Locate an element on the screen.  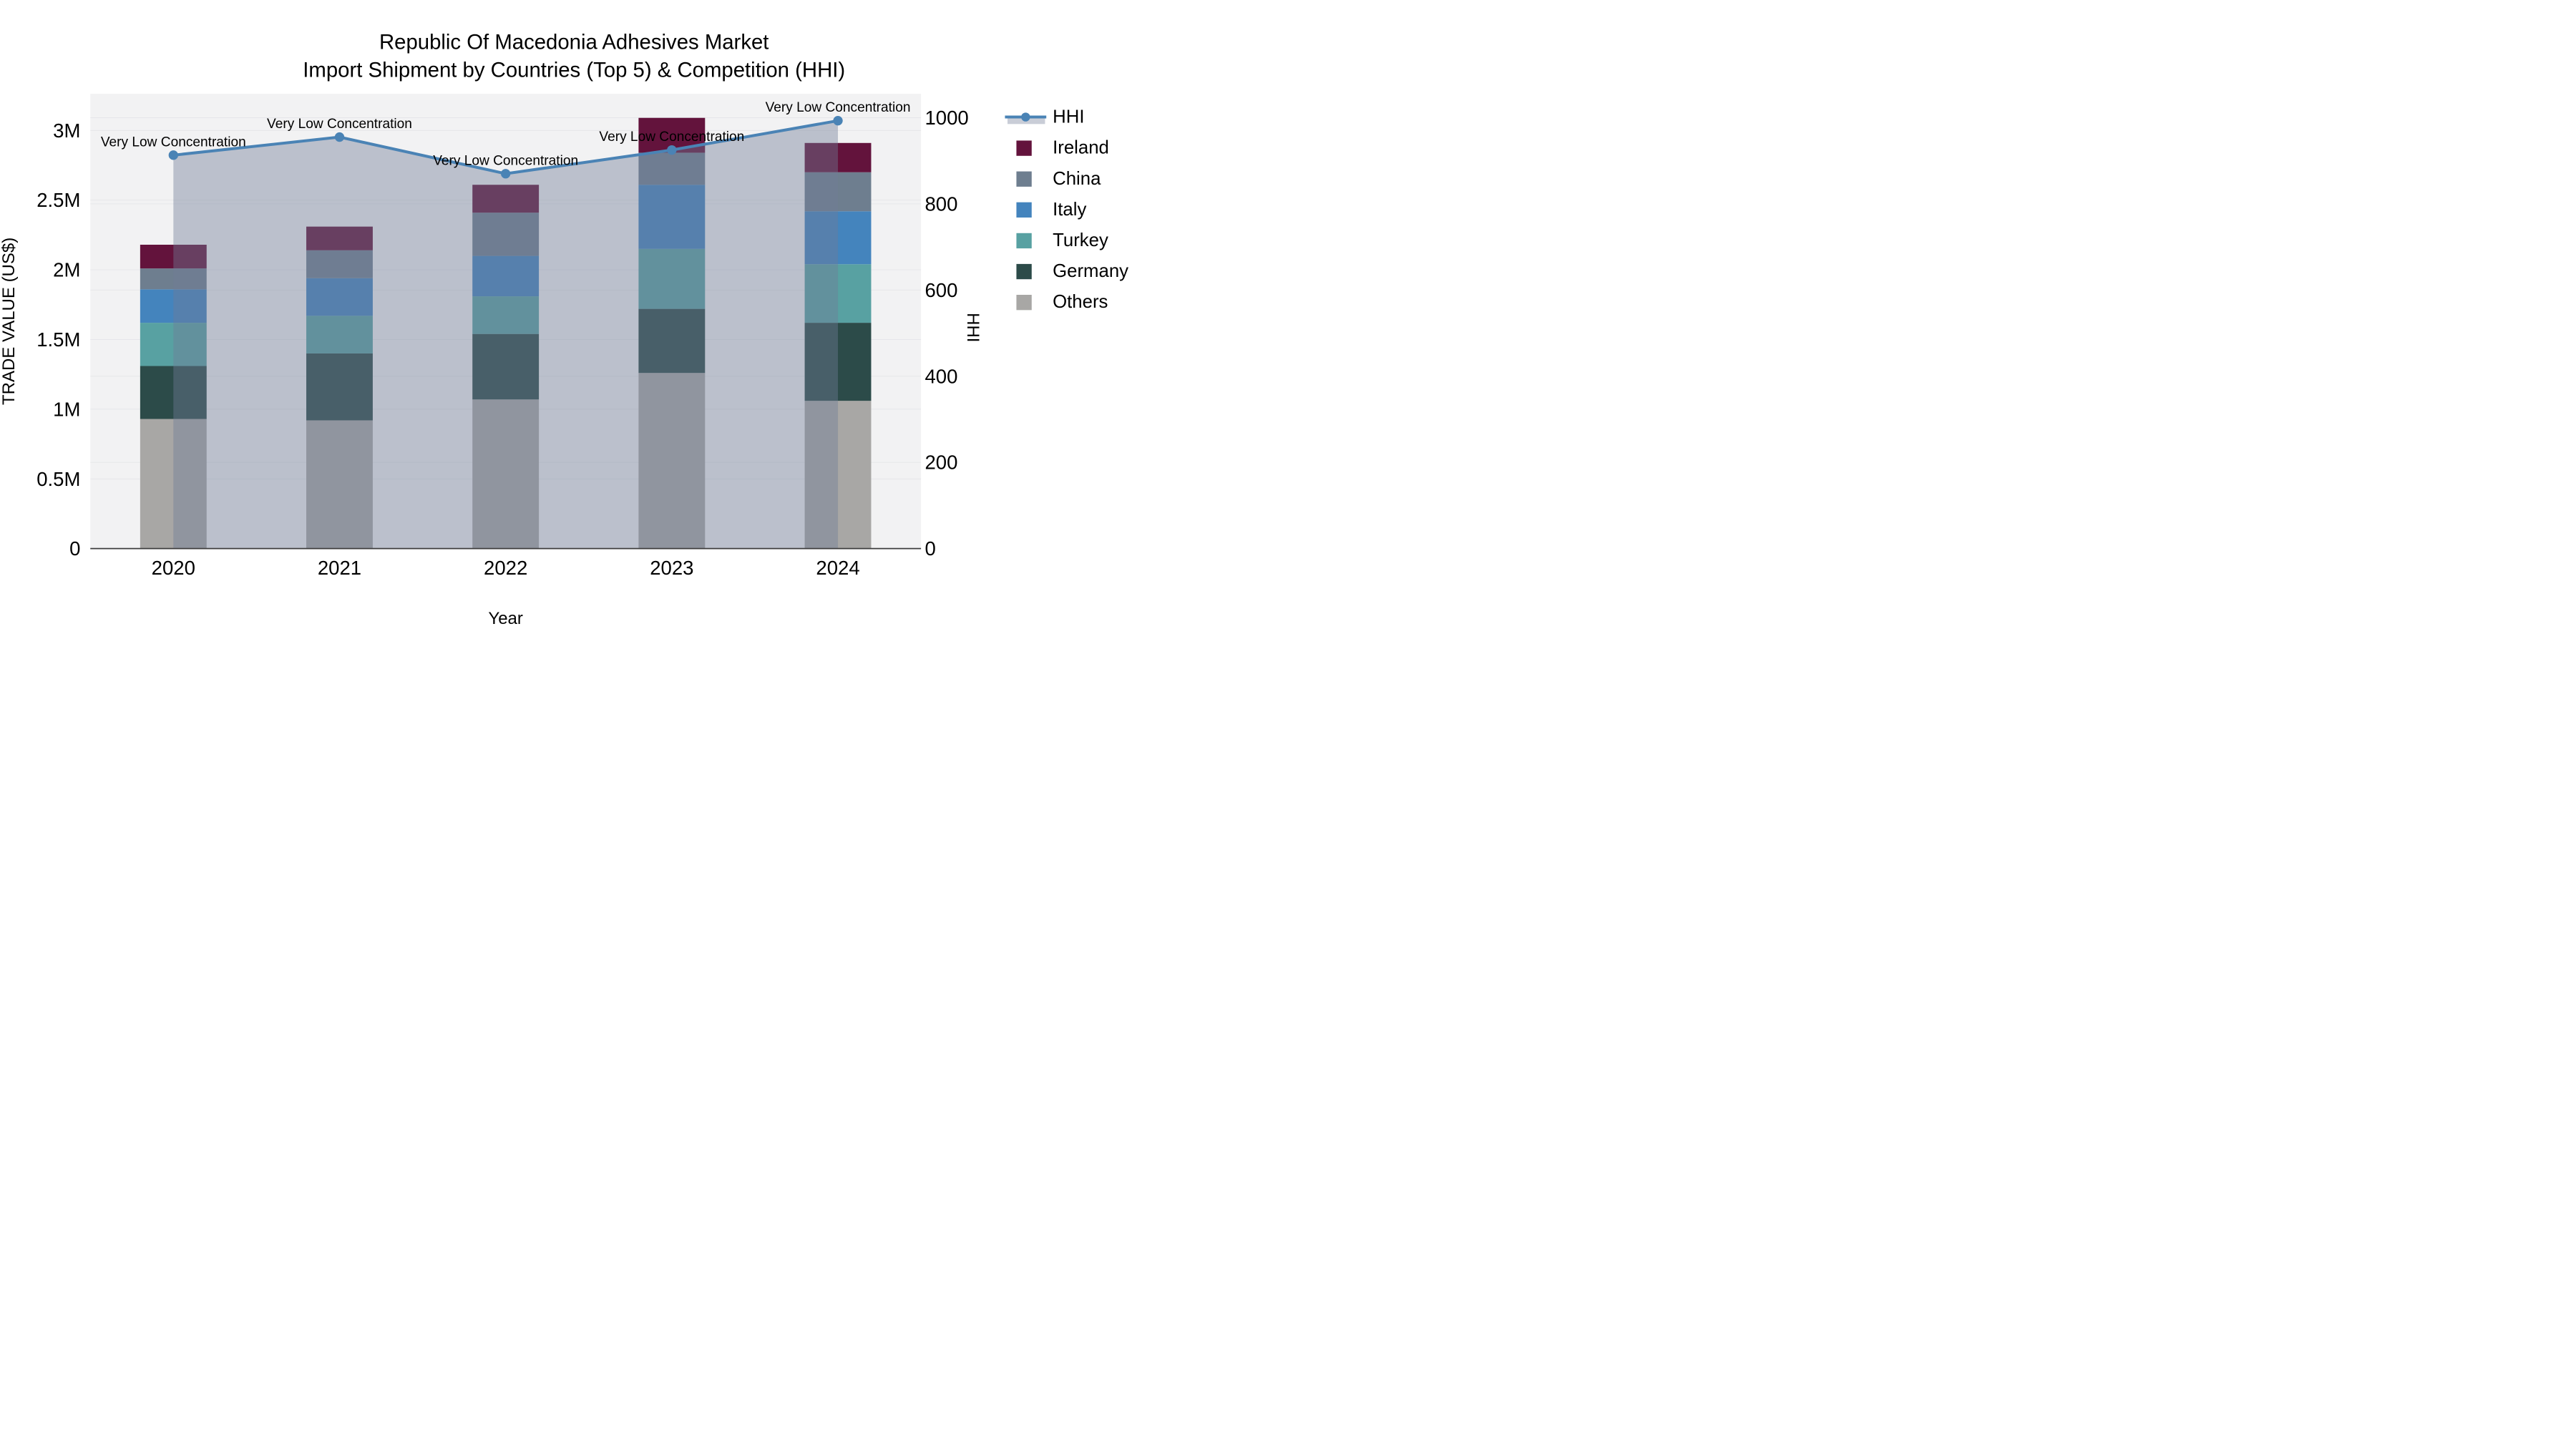
left-axis-tick-0: 0 is located at coordinates (74, 548).